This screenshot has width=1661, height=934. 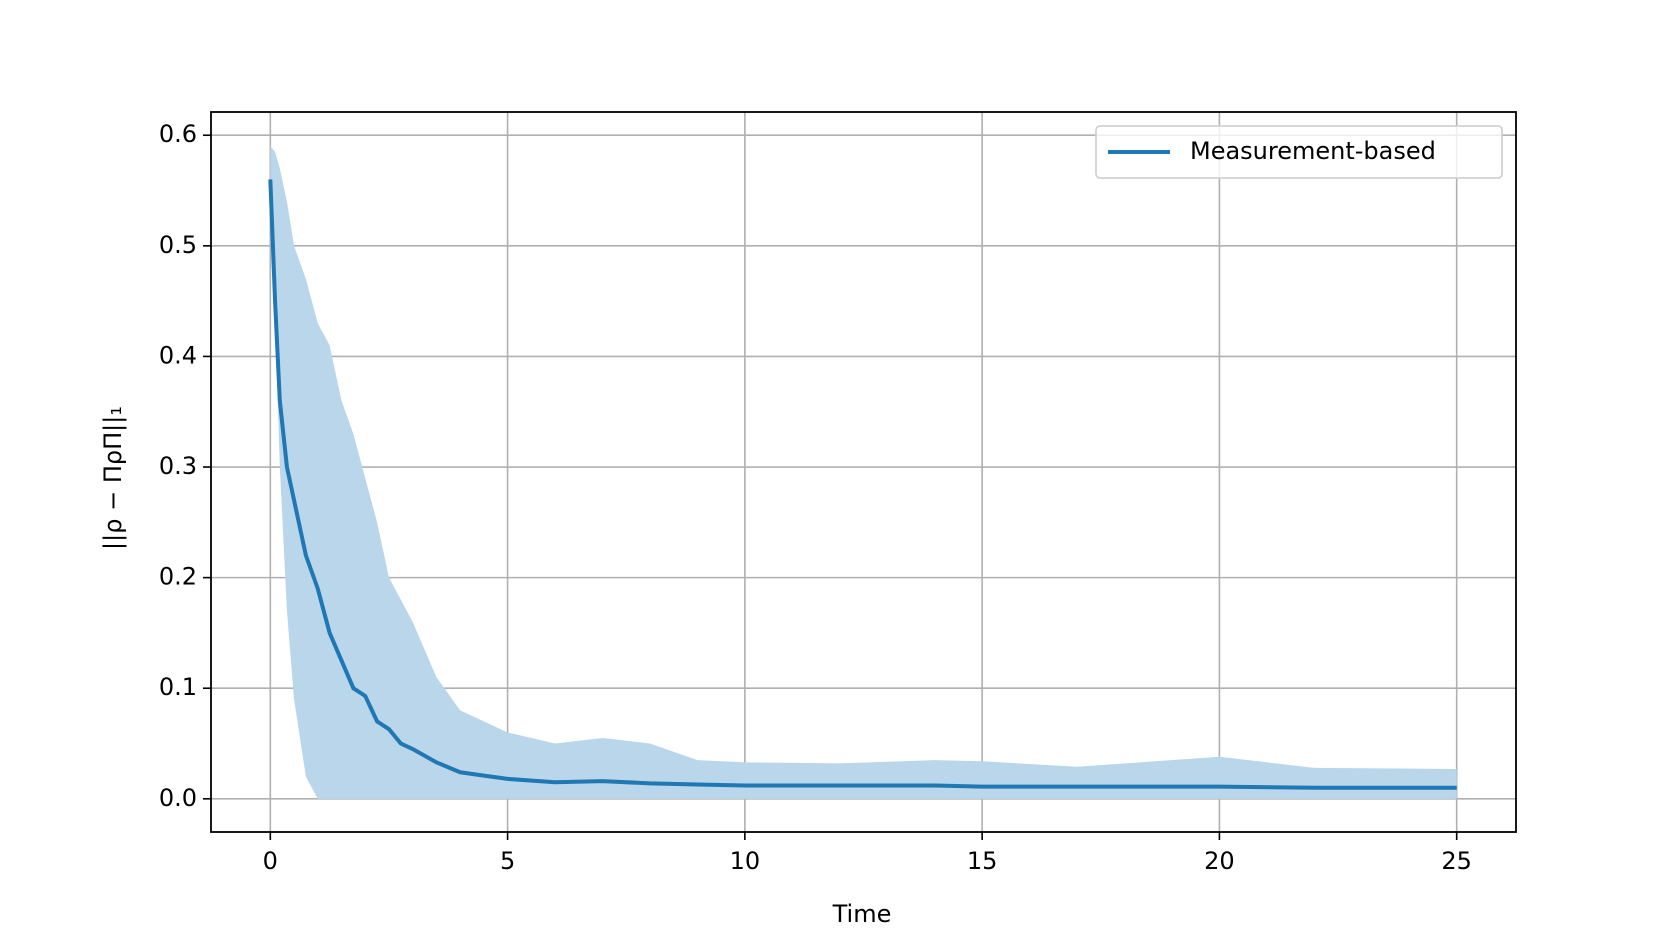 I want to click on x-tick-label: 20, so click(x=1219, y=861).